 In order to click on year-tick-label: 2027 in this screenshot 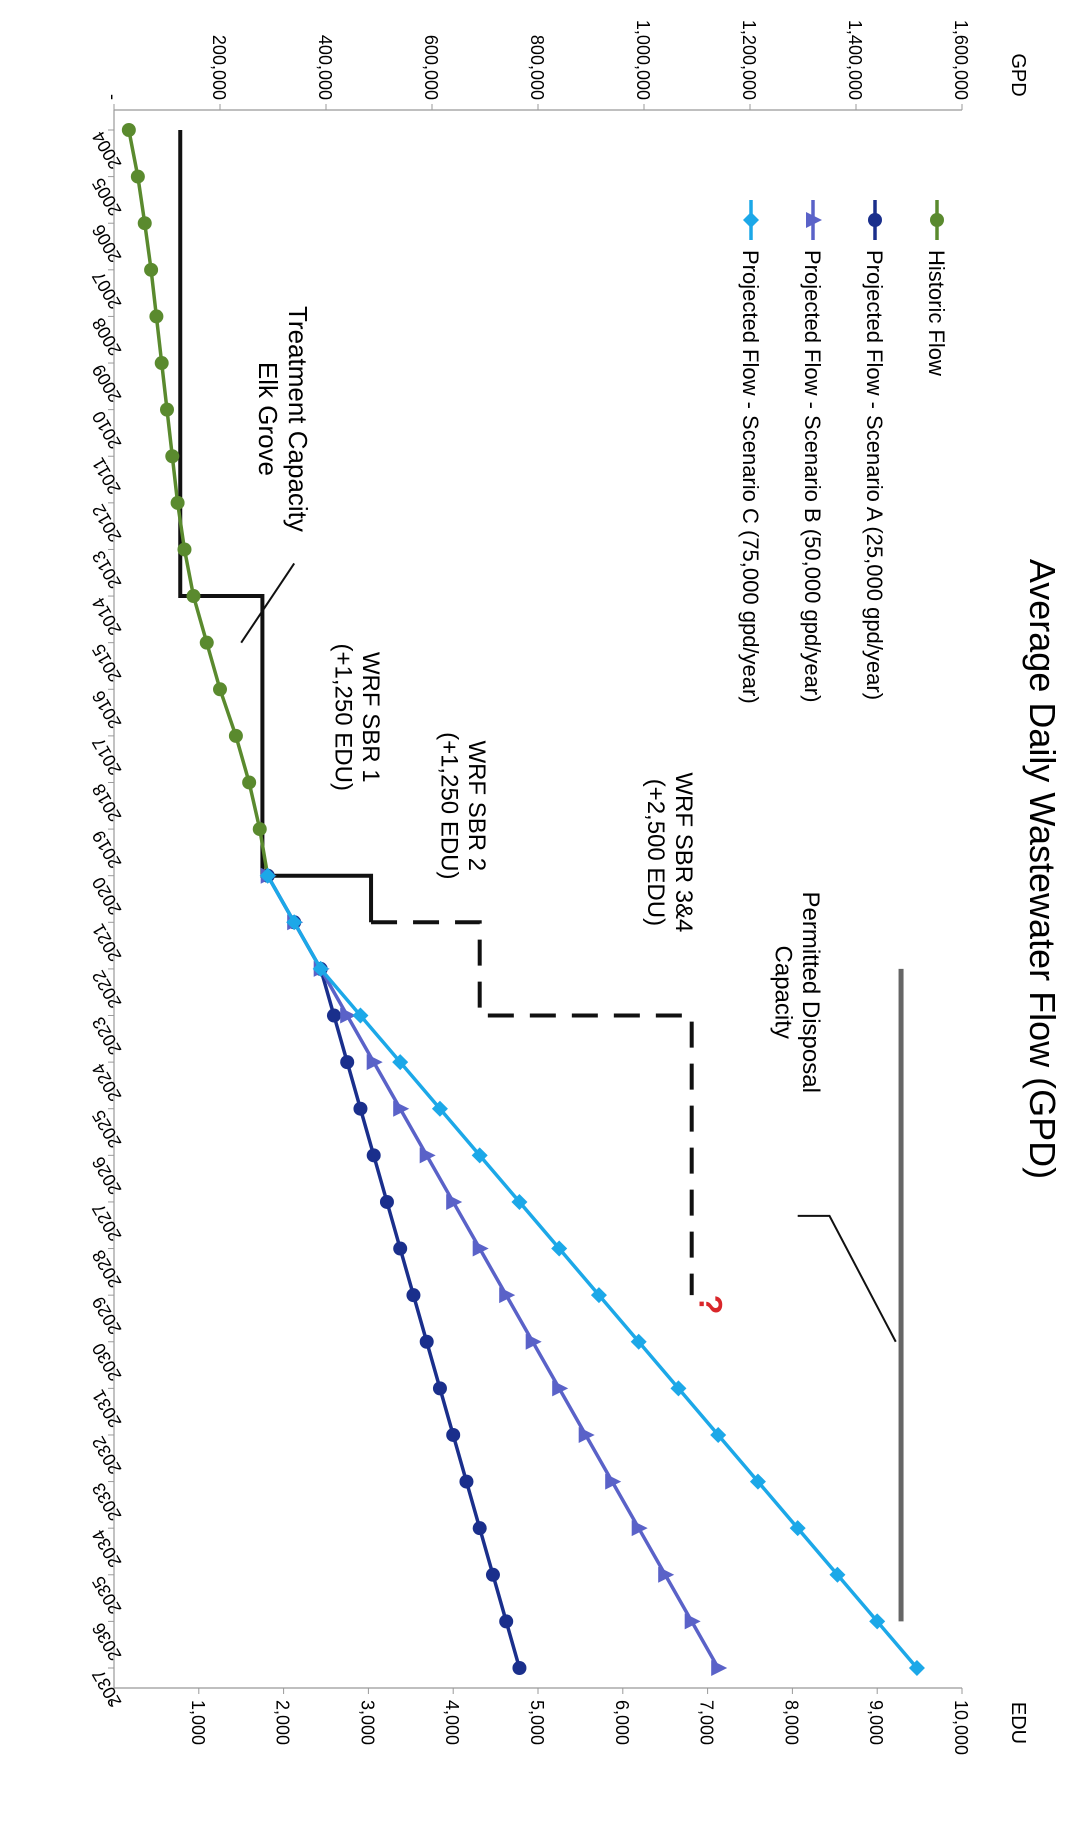, I will do `click(106, 1222)`.